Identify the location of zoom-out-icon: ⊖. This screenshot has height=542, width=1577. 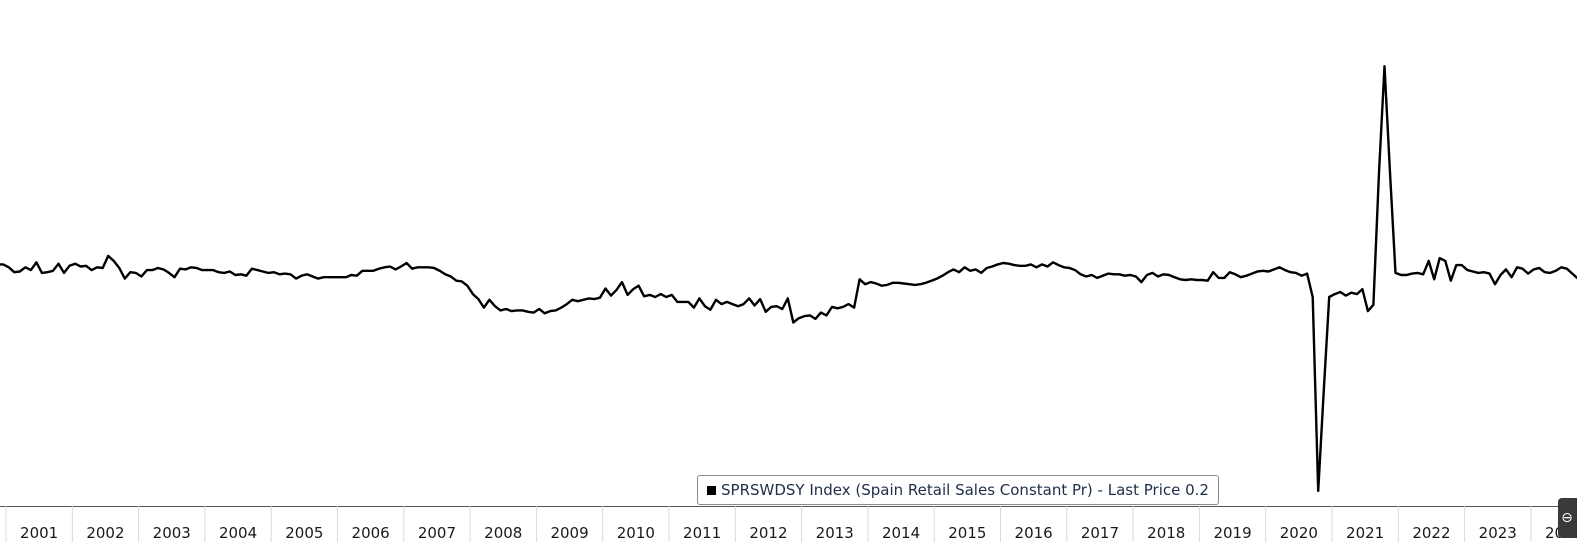
(1567, 518).